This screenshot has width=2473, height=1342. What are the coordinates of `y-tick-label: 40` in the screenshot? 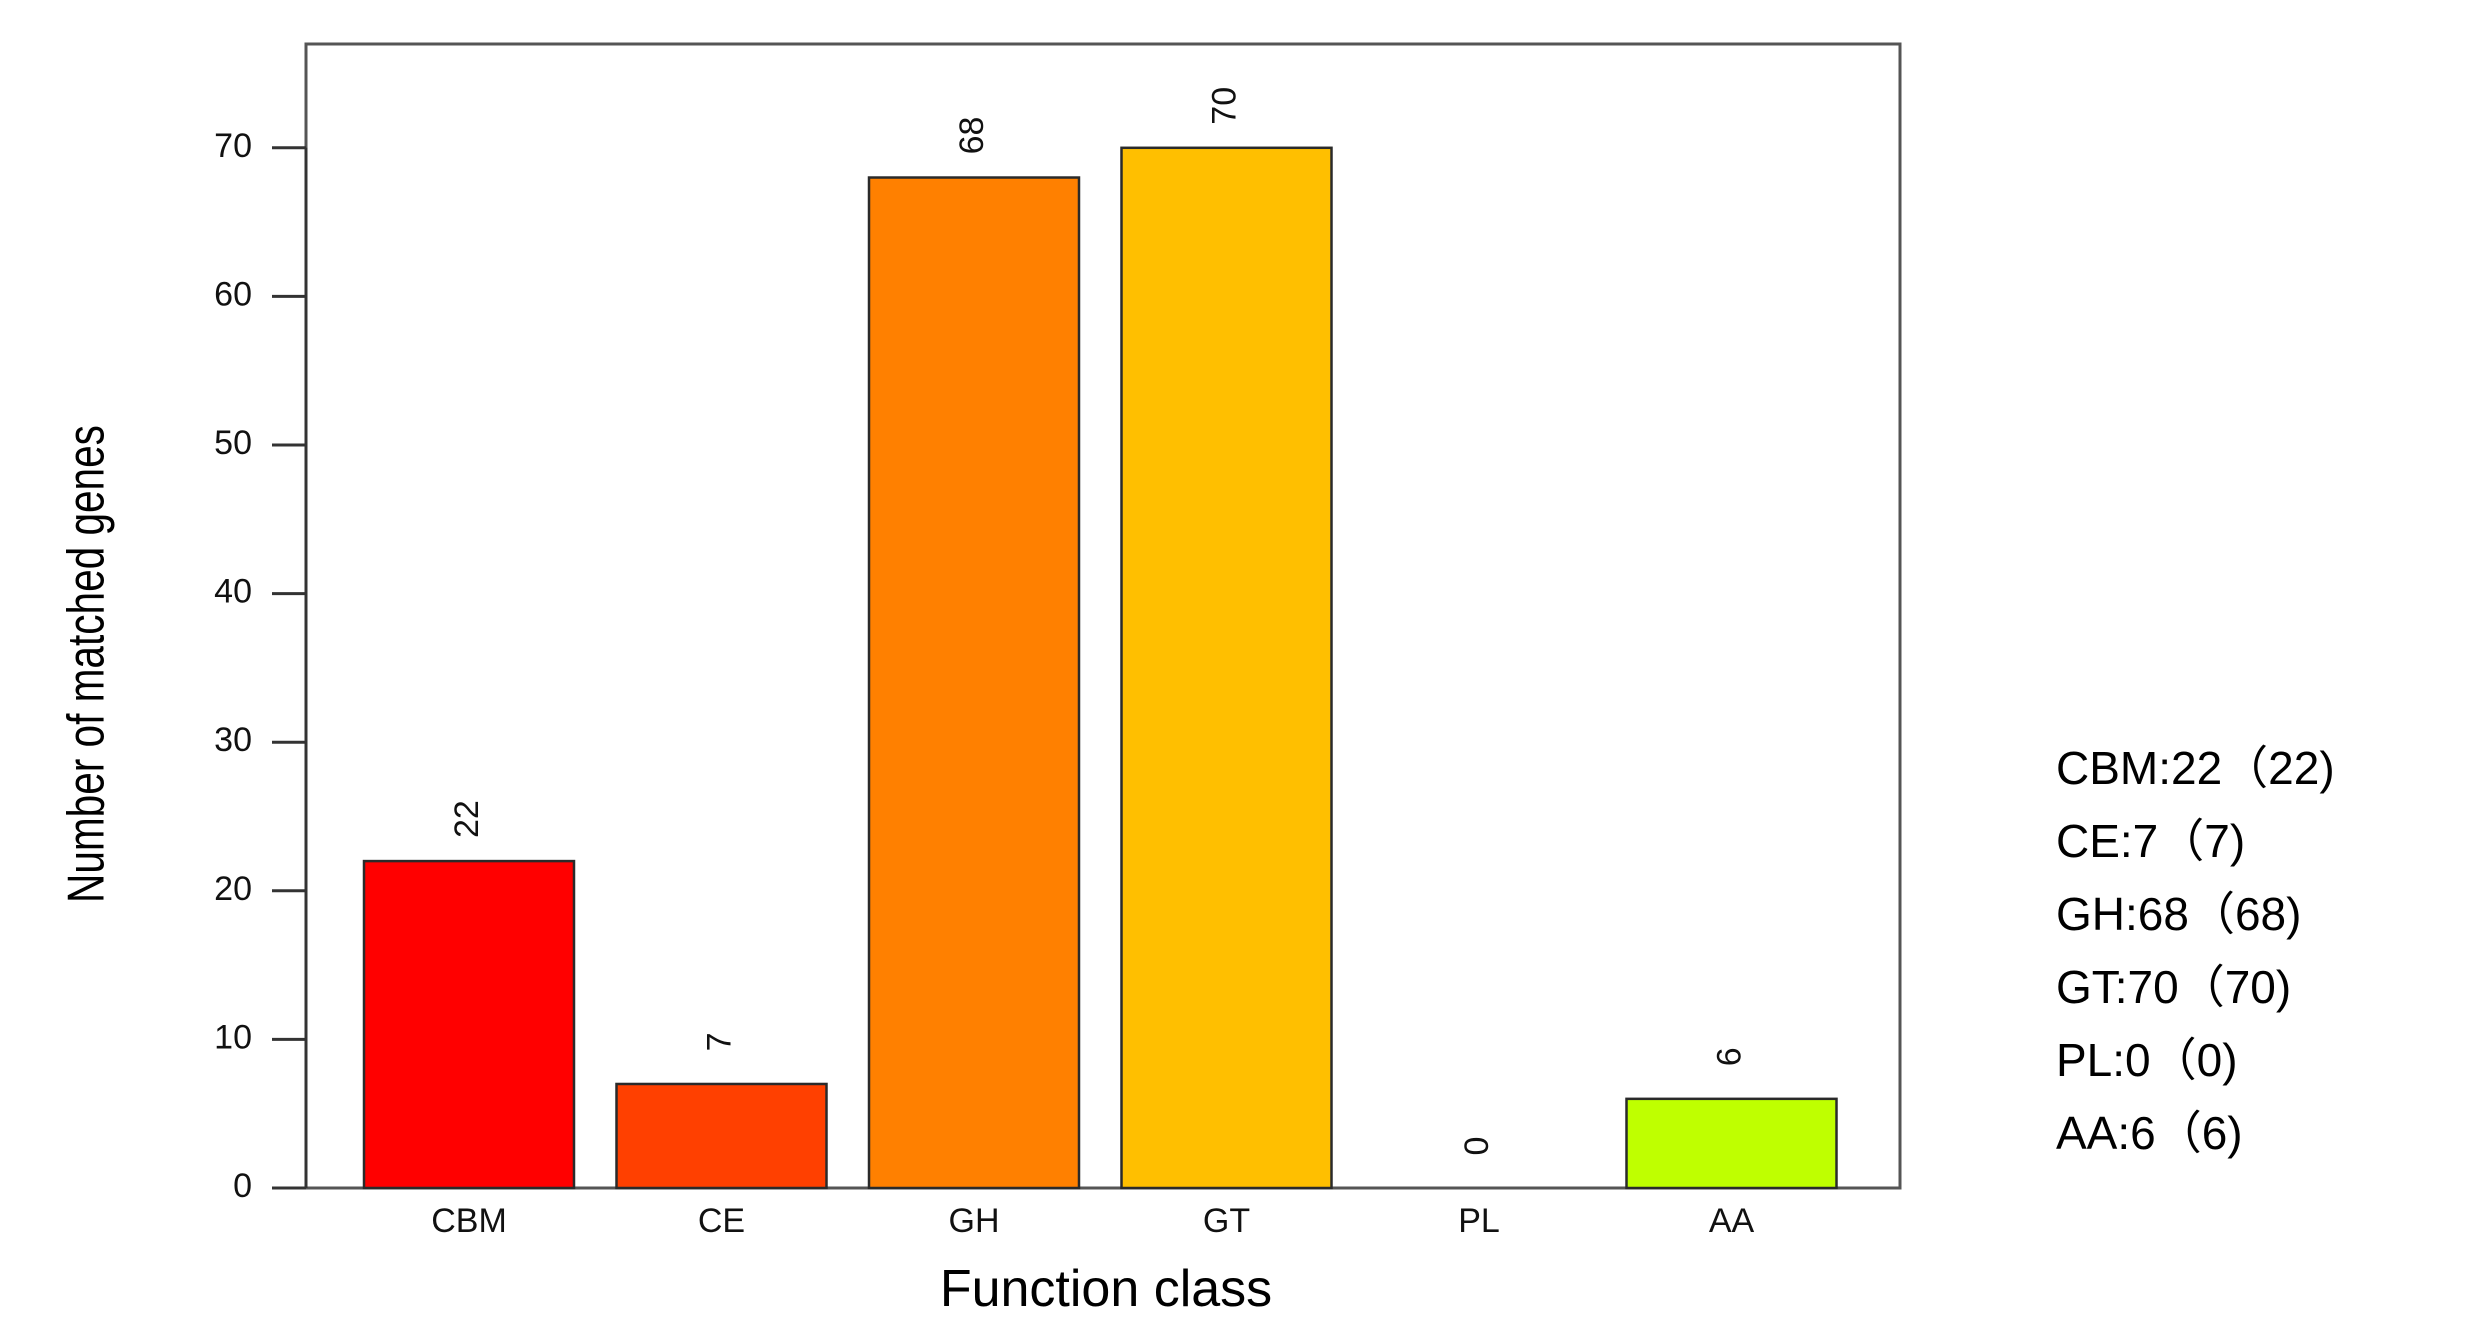 It's located at (233, 592).